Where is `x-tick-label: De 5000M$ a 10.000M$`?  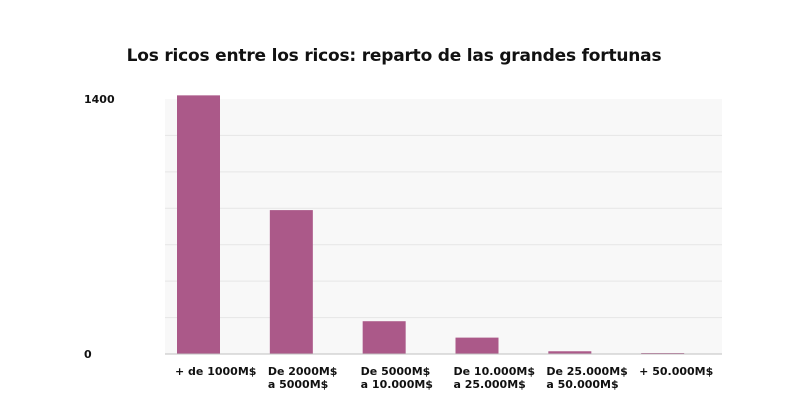 x-tick-label: De 5000M$ a 10.000M$ is located at coordinates (397, 378).